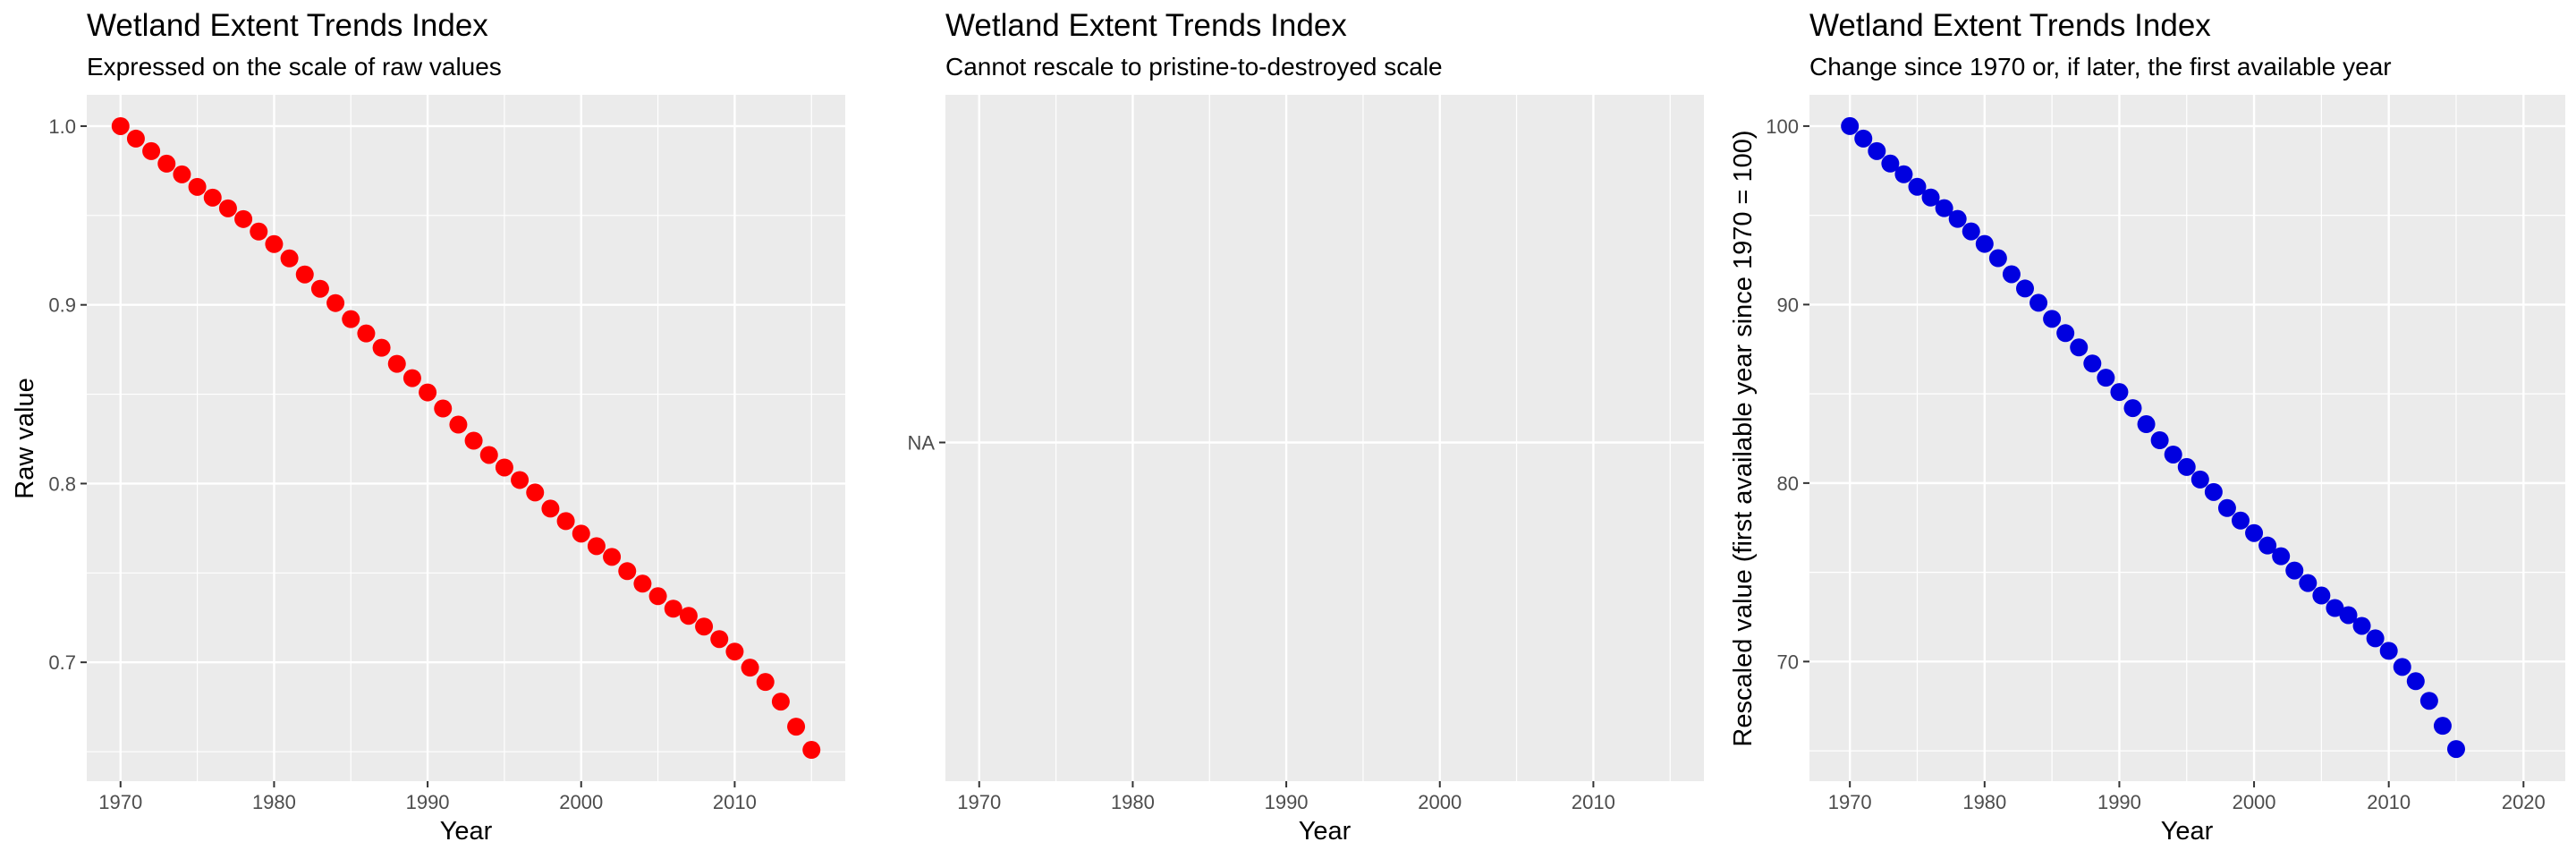  I want to click on x-ticks: 1970 1980 1990 2000 2010 2020, so click(2187, 797).